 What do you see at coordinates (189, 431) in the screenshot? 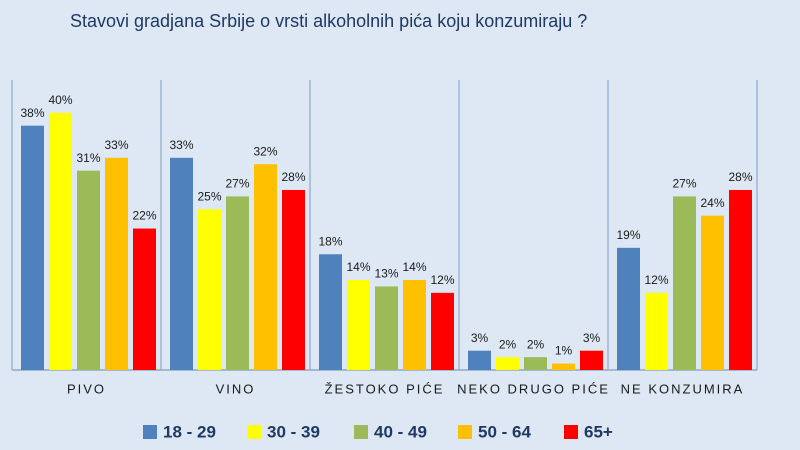
I see `legend-label: 18 - 29` at bounding box center [189, 431].